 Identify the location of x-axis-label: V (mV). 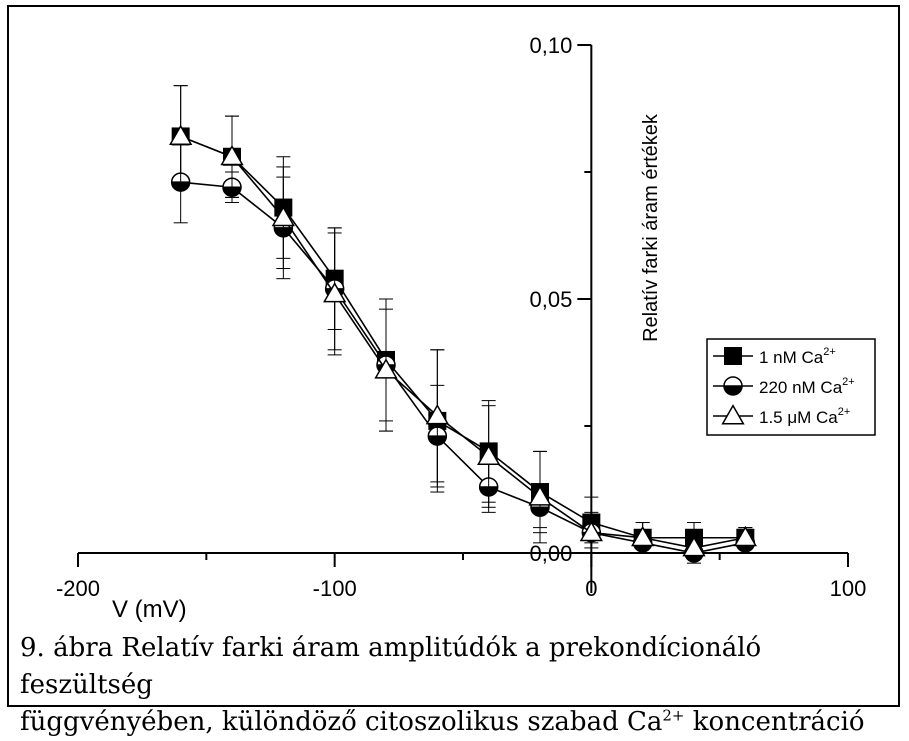
(149, 609).